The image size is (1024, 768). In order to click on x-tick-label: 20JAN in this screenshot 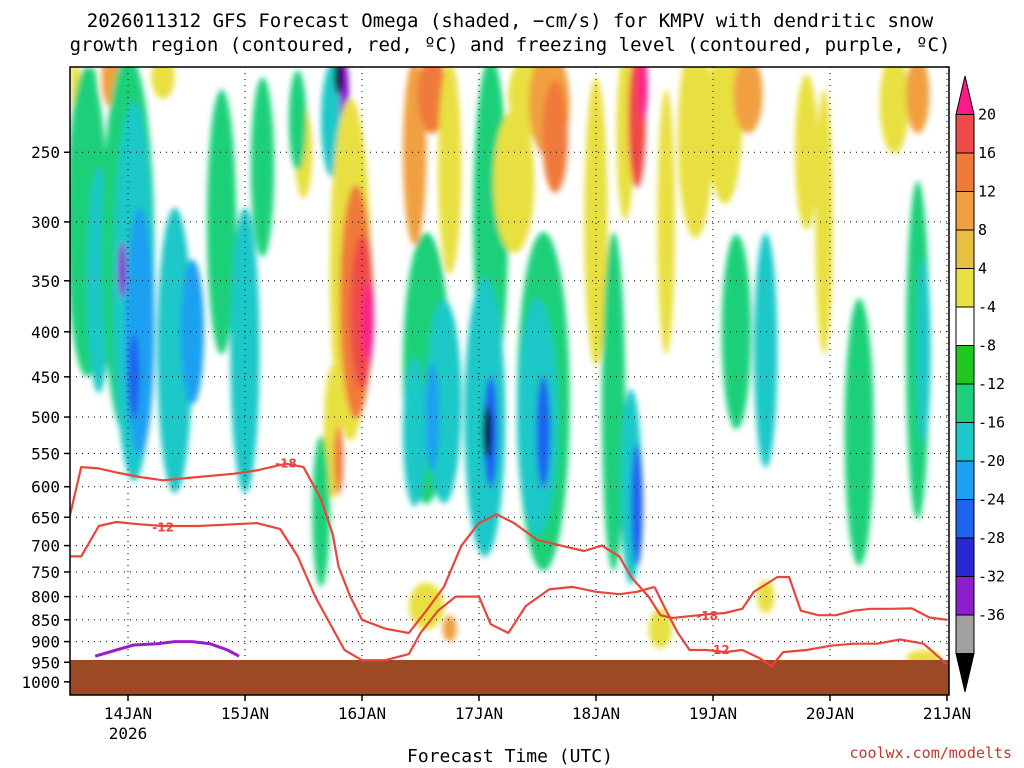, I will do `click(830, 713)`.